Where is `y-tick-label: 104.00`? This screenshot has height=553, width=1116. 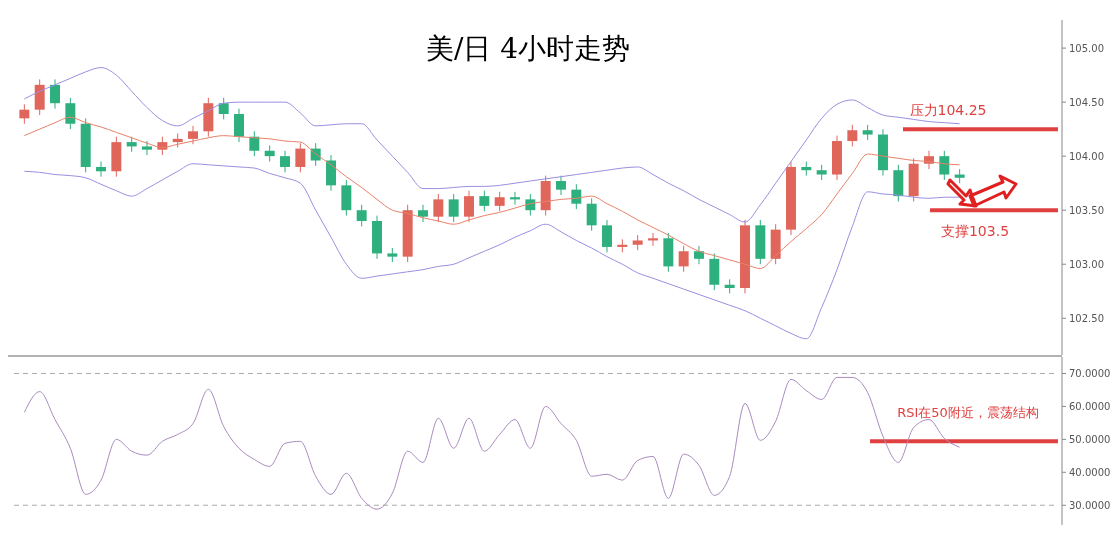 y-tick-label: 104.00 is located at coordinates (1086, 157).